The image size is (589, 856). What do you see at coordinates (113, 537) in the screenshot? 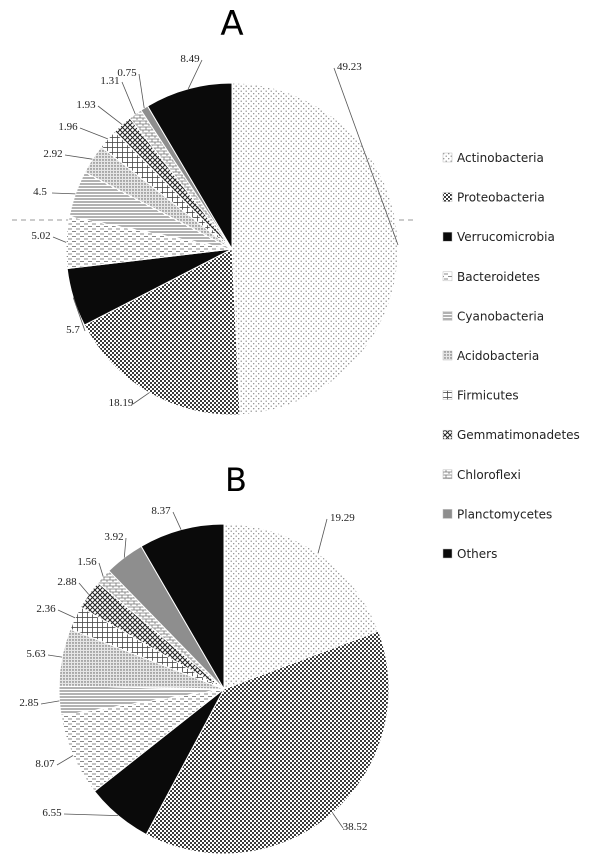
I see `pie-b-label-planctomycetes: 3.92` at bounding box center [113, 537].